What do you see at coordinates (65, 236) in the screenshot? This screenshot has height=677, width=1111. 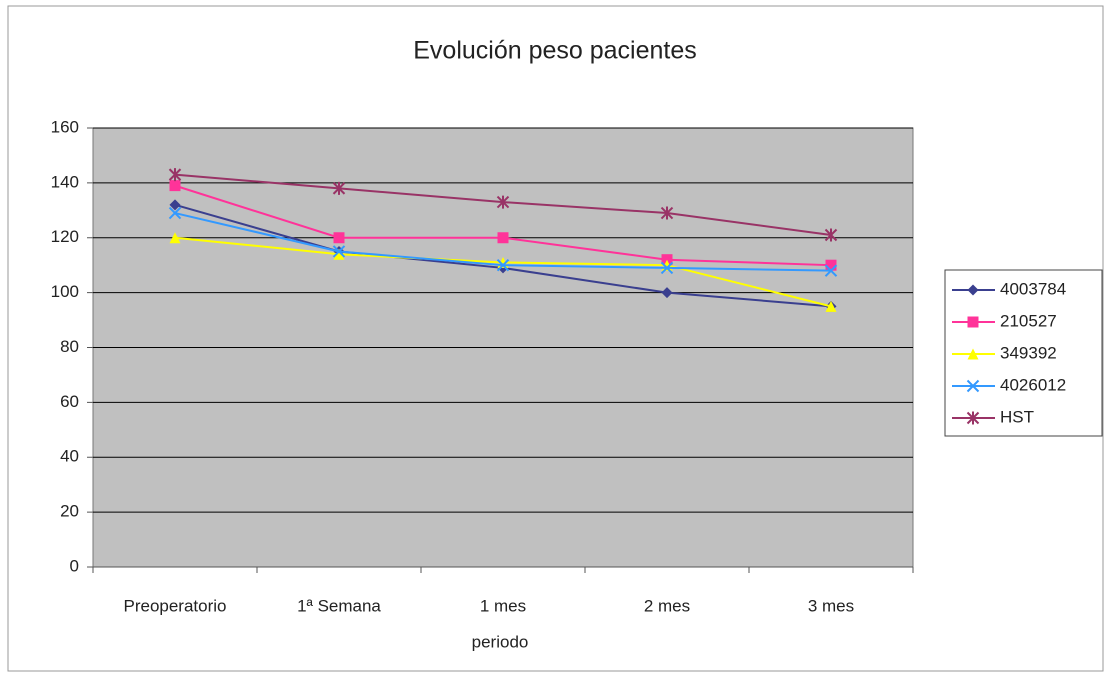 I see `y-tick-label: 120` at bounding box center [65, 236].